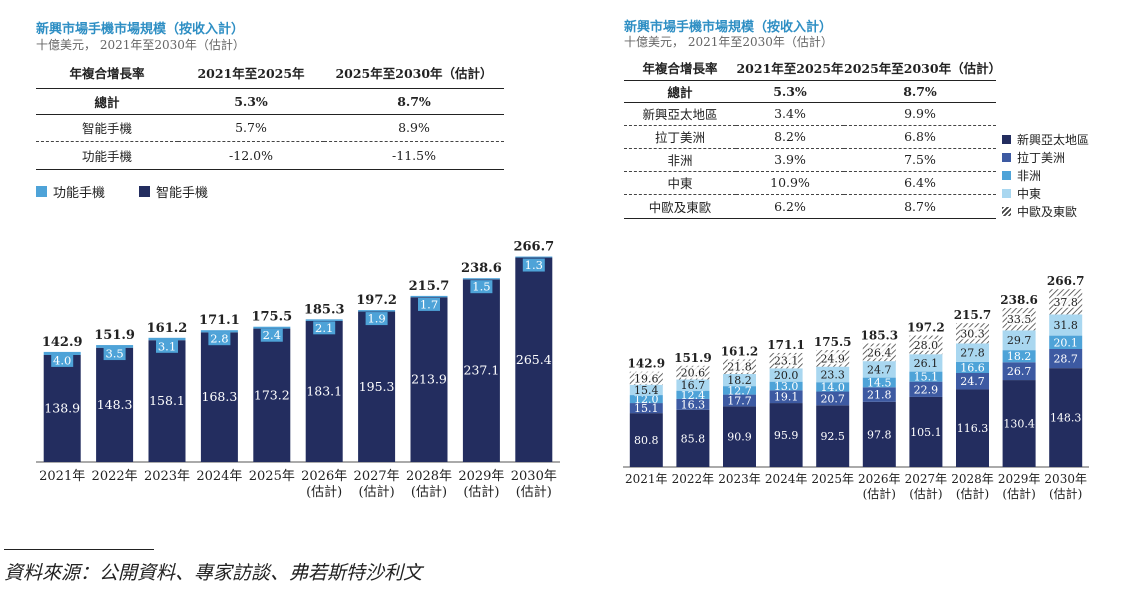 The width and height of the screenshot is (1132, 596). What do you see at coordinates (972, 479) in the screenshot?
I see `x-tick-label: 2028年` at bounding box center [972, 479].